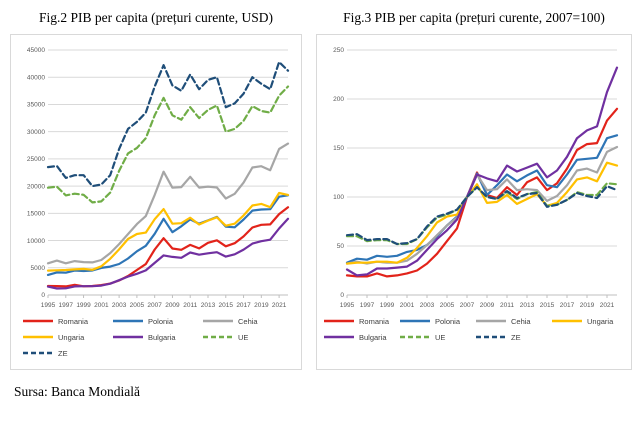 The image size is (638, 435). Describe the element at coordinates (36, 77) in the screenshot. I see `svg-text: 40000` at that location.